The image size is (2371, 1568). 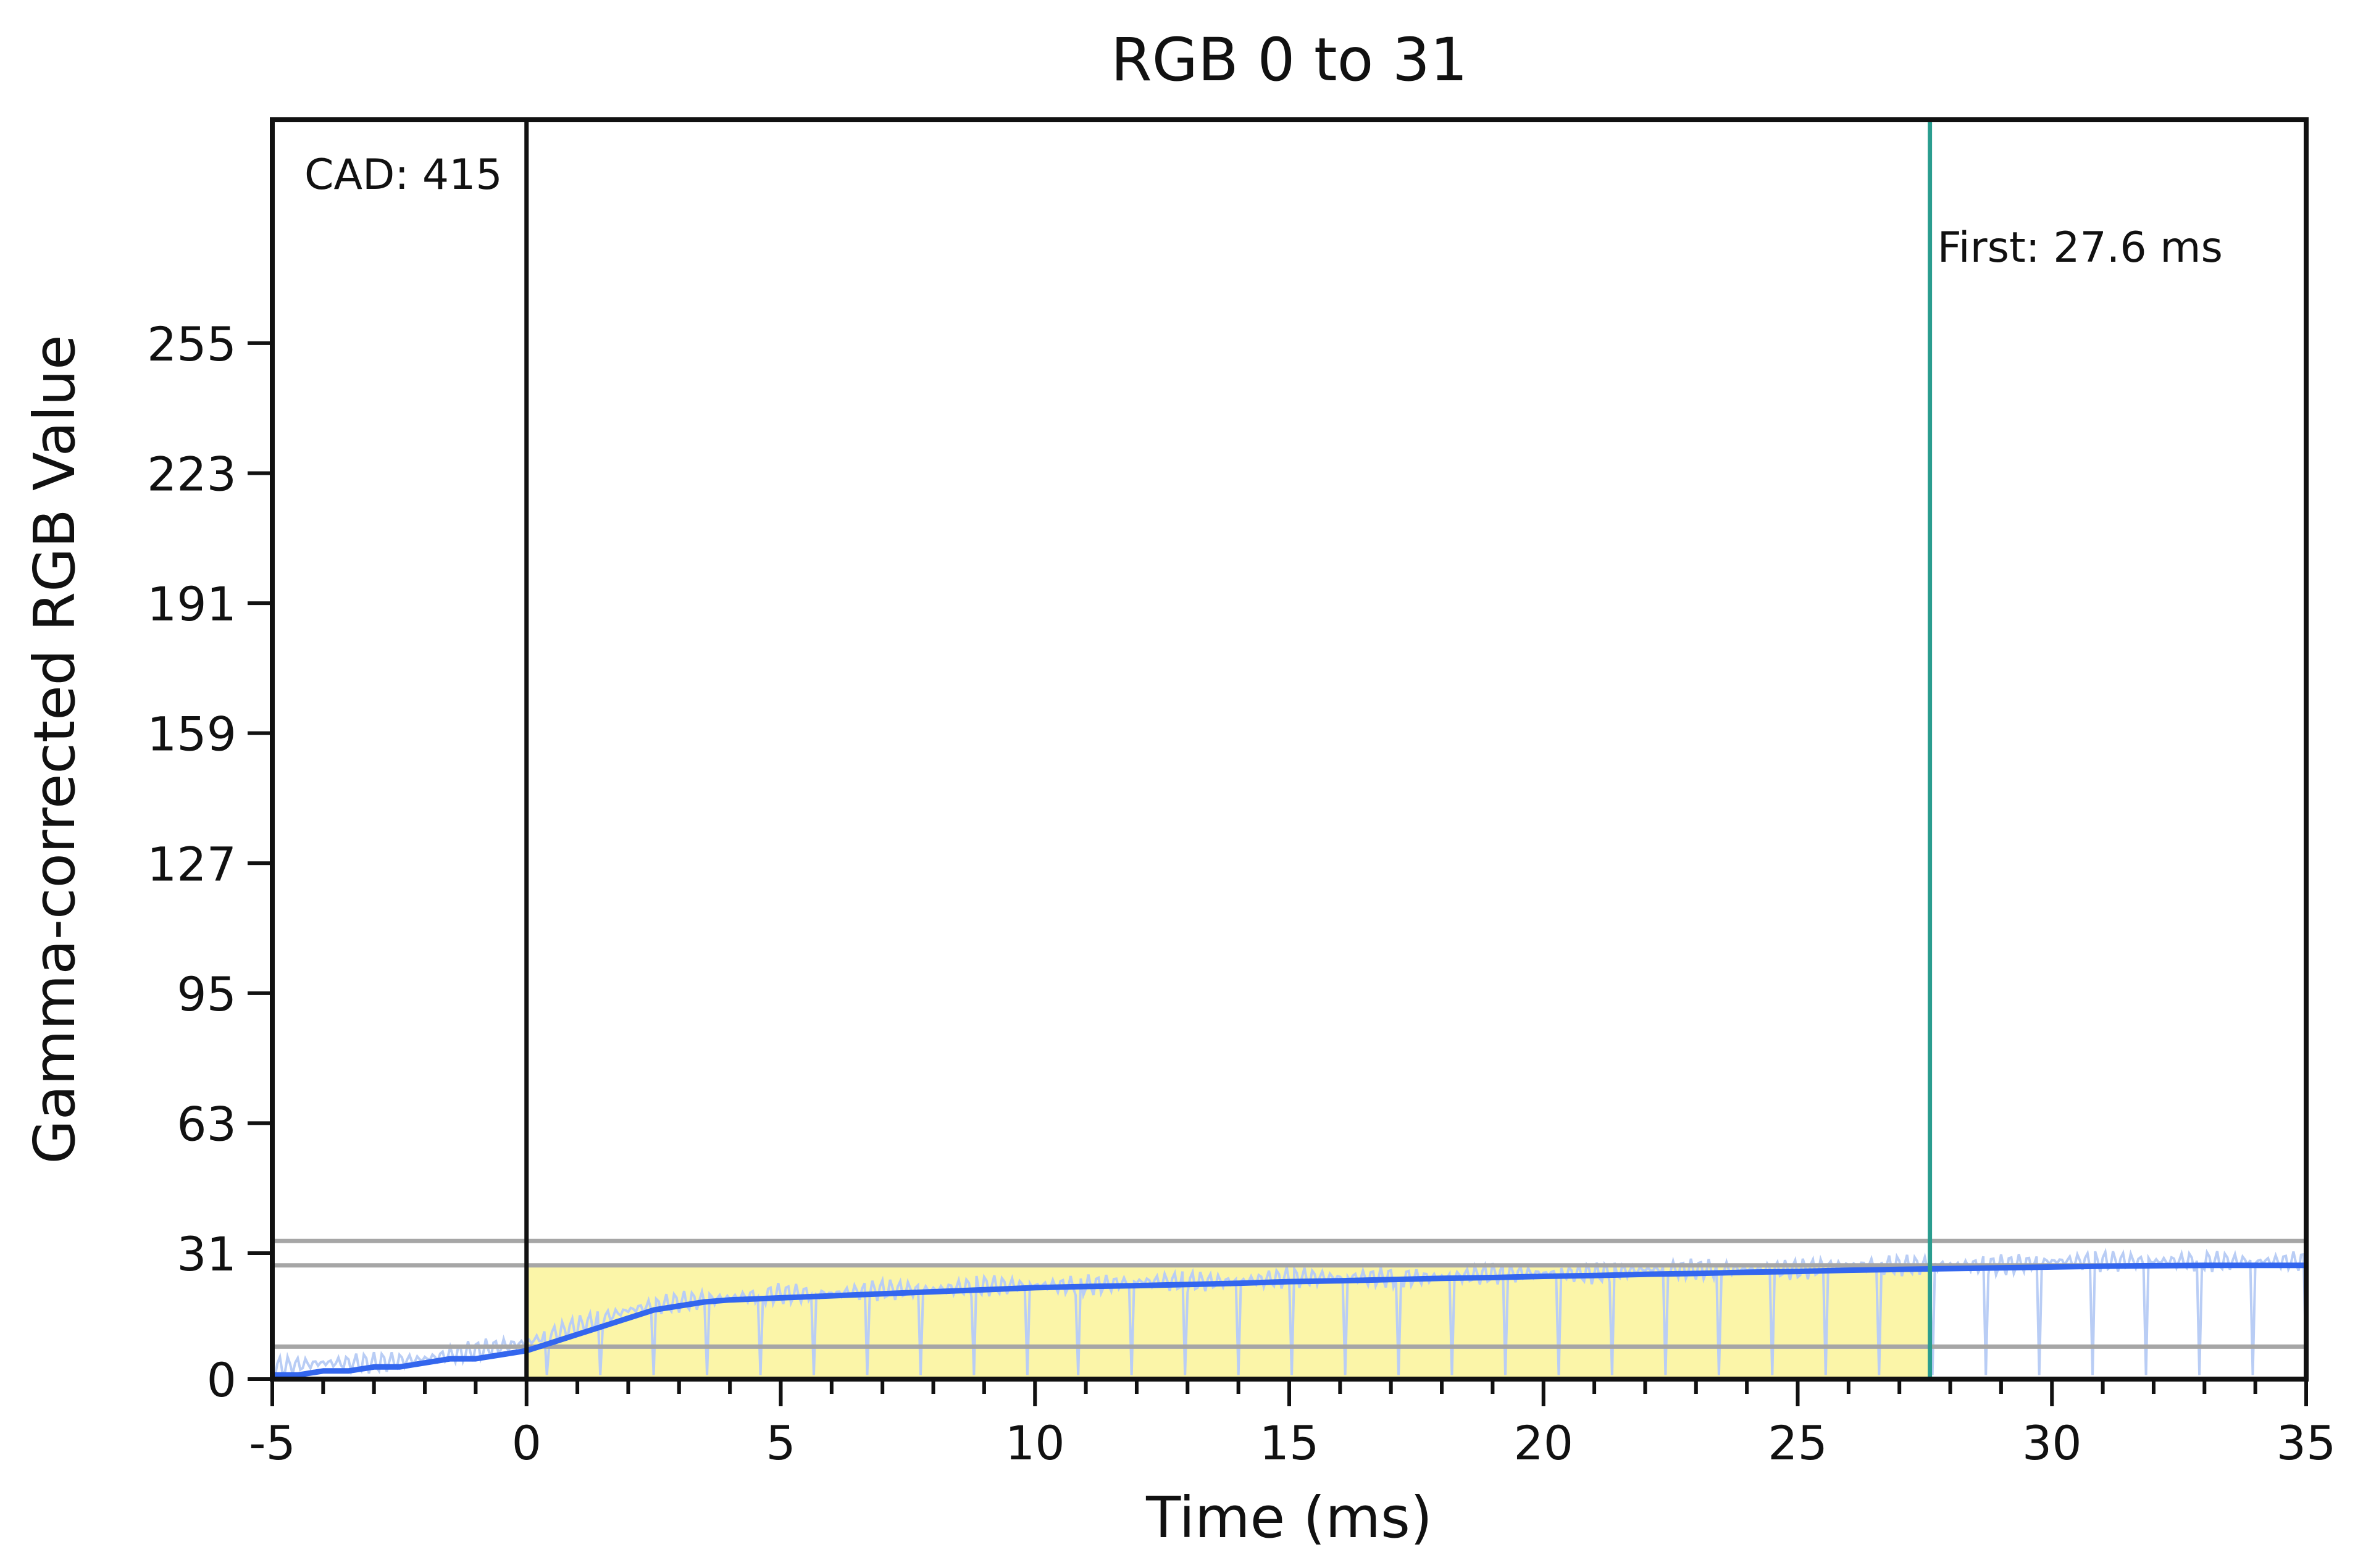 What do you see at coordinates (2052, 1443) in the screenshot?
I see `x-tick-label: 30` at bounding box center [2052, 1443].